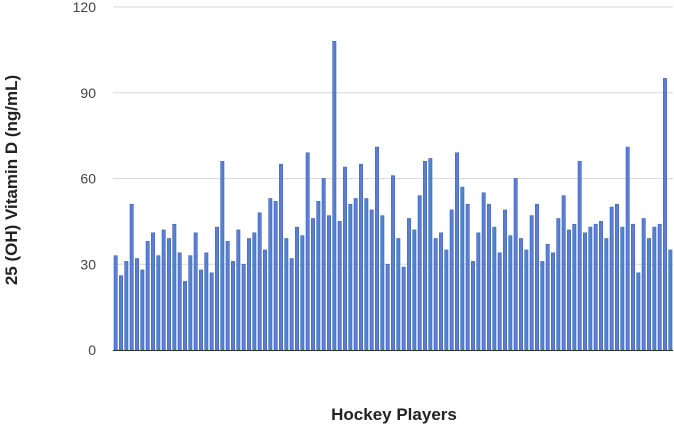 This screenshot has width=674, height=426. What do you see at coordinates (88, 93) in the screenshot?
I see `y-tick-label: 90` at bounding box center [88, 93].